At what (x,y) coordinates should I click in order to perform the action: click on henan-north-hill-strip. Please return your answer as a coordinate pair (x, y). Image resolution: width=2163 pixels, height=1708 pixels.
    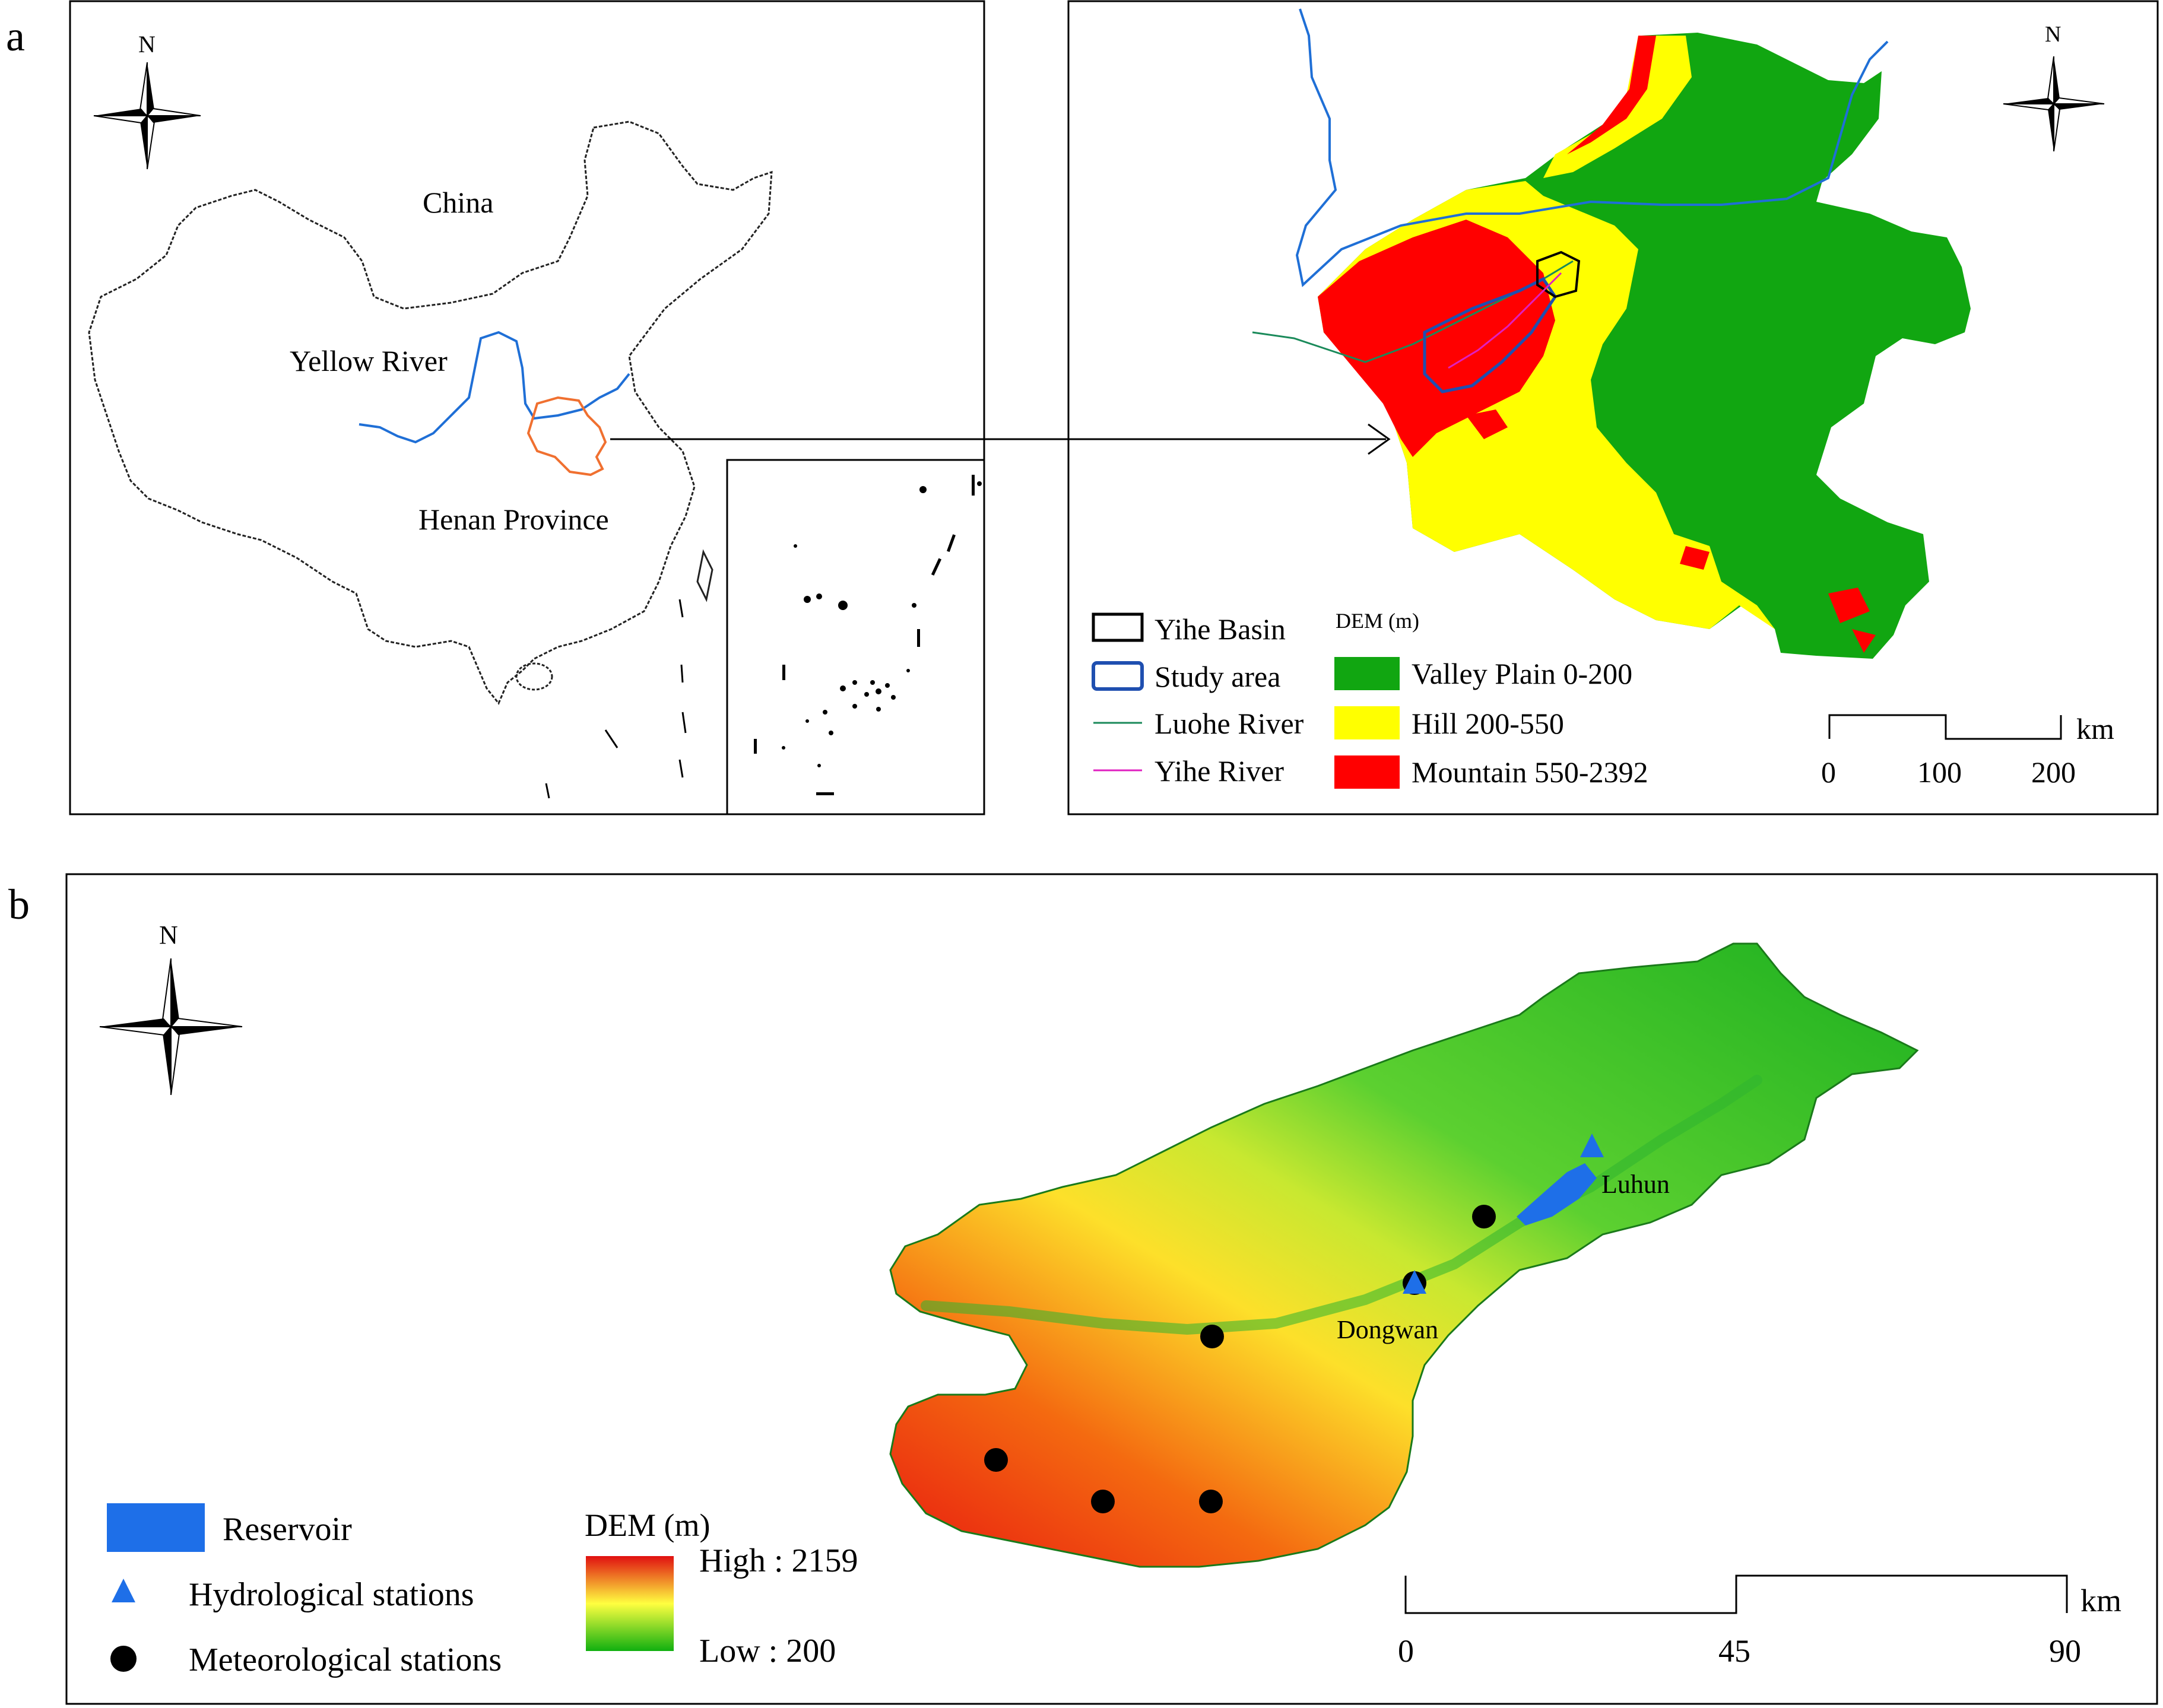
    Looking at the image, I should click on (1617, 107).